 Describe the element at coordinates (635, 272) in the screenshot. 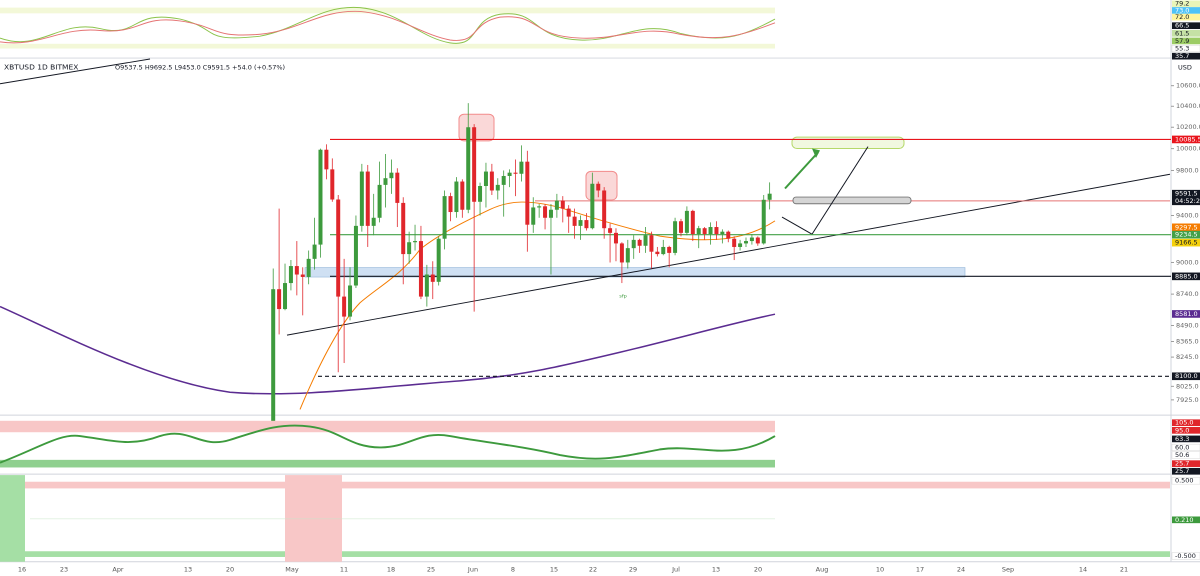

I see `support-zone` at that location.